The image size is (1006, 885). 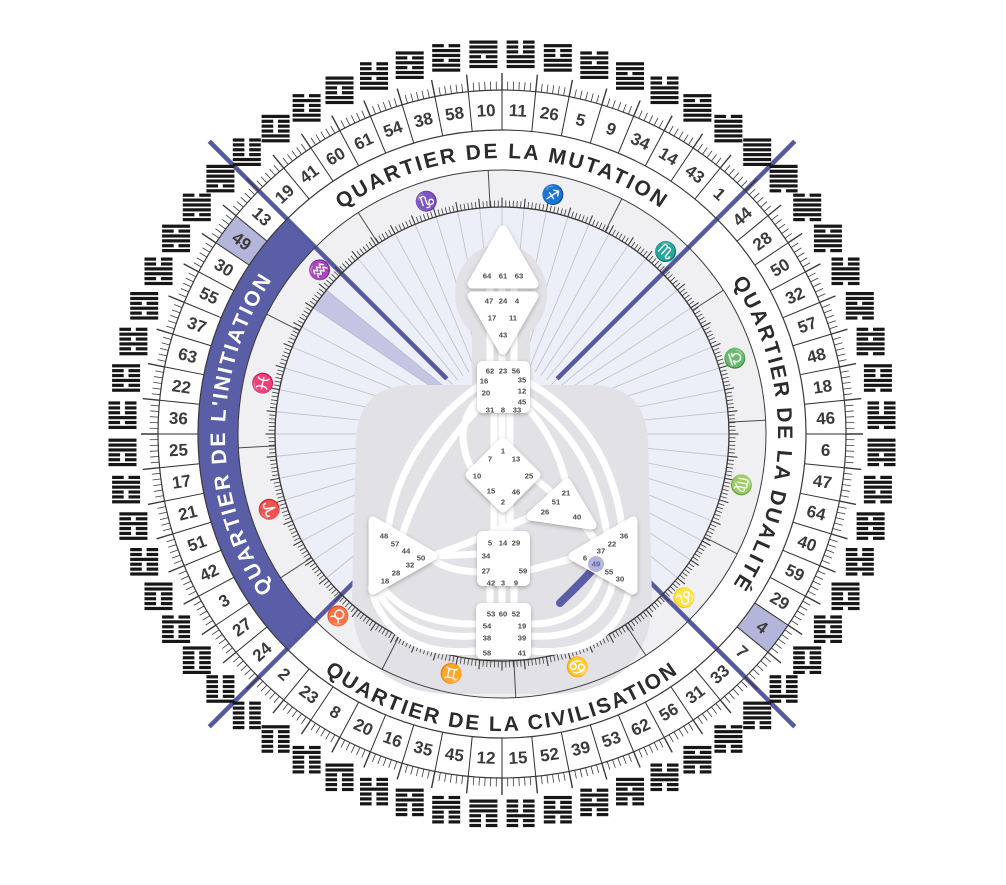 What do you see at coordinates (822, 387) in the screenshot?
I see `gate-number-18: 18` at bounding box center [822, 387].